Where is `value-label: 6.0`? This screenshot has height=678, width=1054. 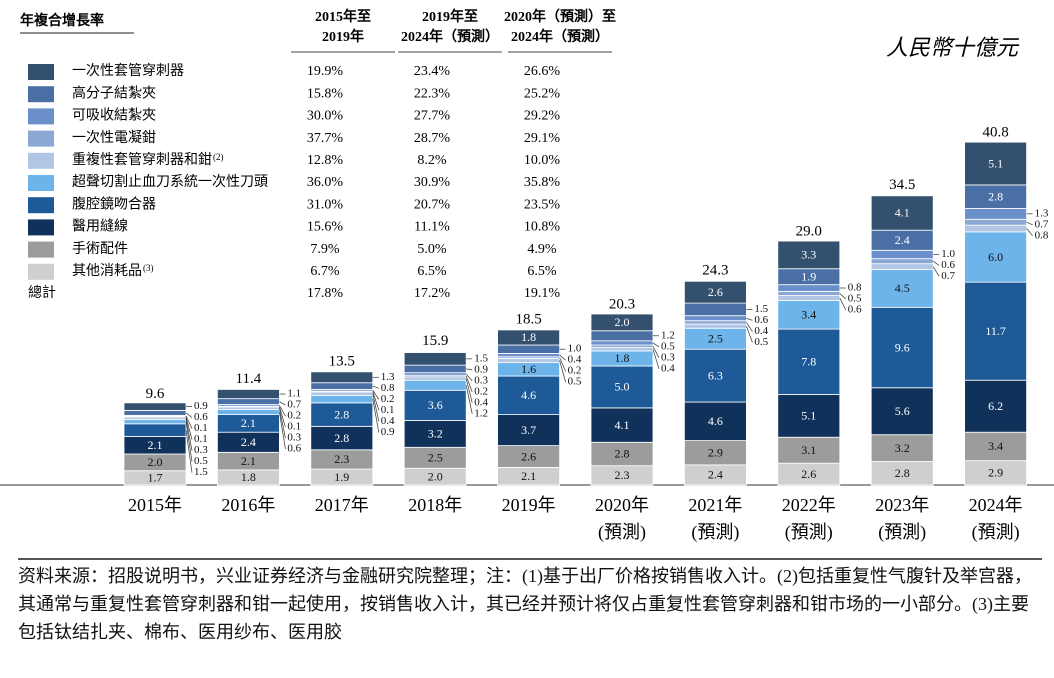
value-label: 6.0 is located at coordinates (995, 257).